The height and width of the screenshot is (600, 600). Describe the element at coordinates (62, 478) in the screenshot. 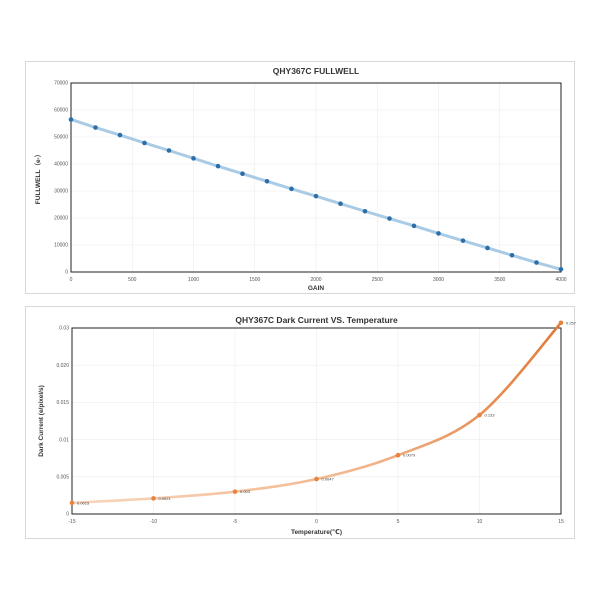

I see `y-tick-label: 0.005` at that location.